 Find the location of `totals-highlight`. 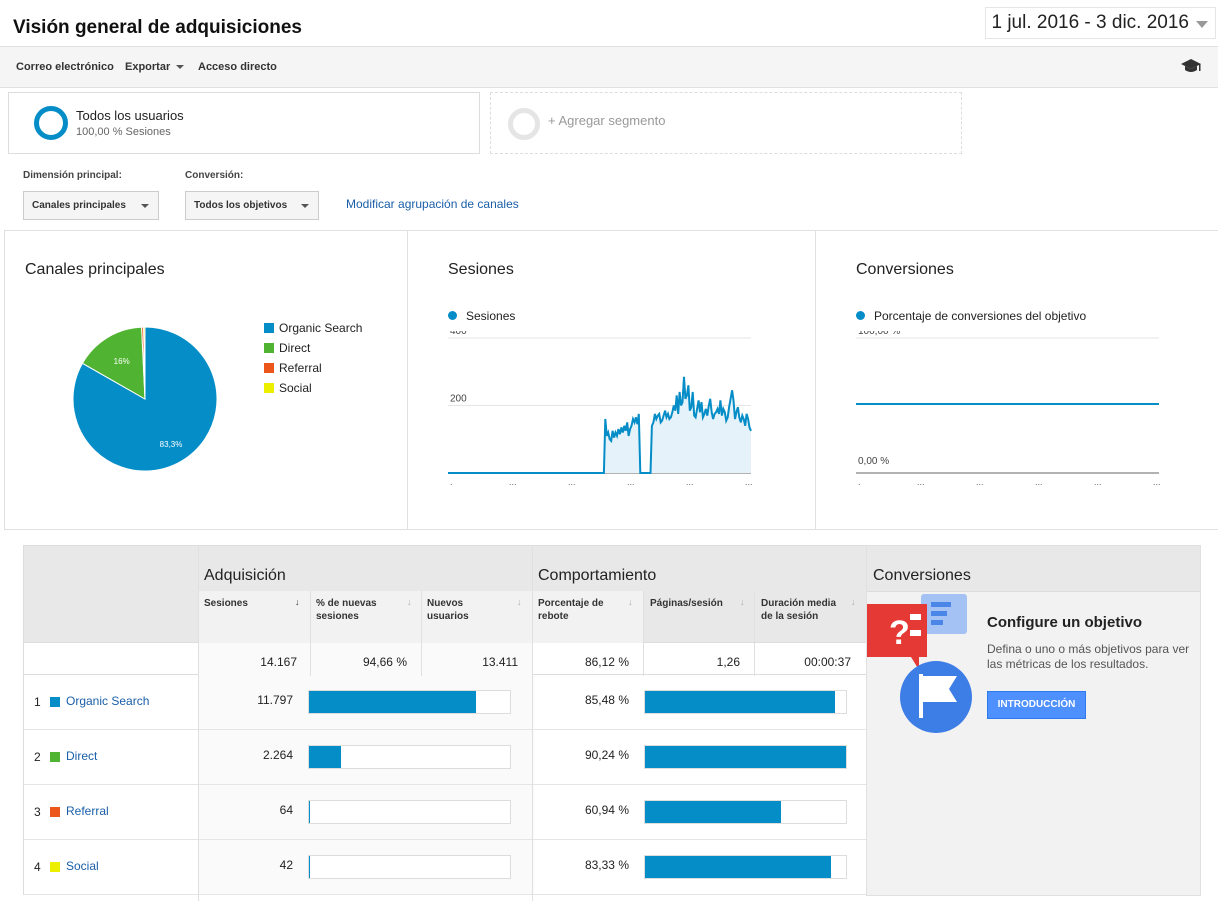

totals-highlight is located at coordinates (365, 659).